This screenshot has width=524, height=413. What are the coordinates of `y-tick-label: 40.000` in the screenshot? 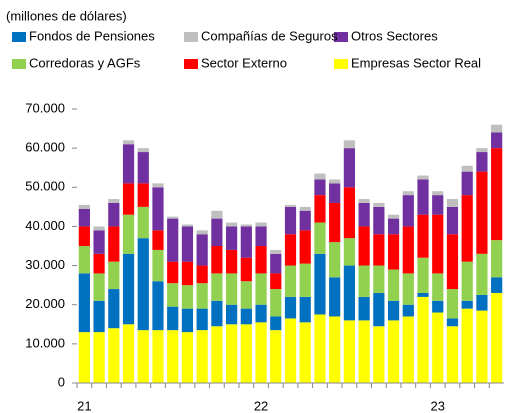 It's located at (45, 225).